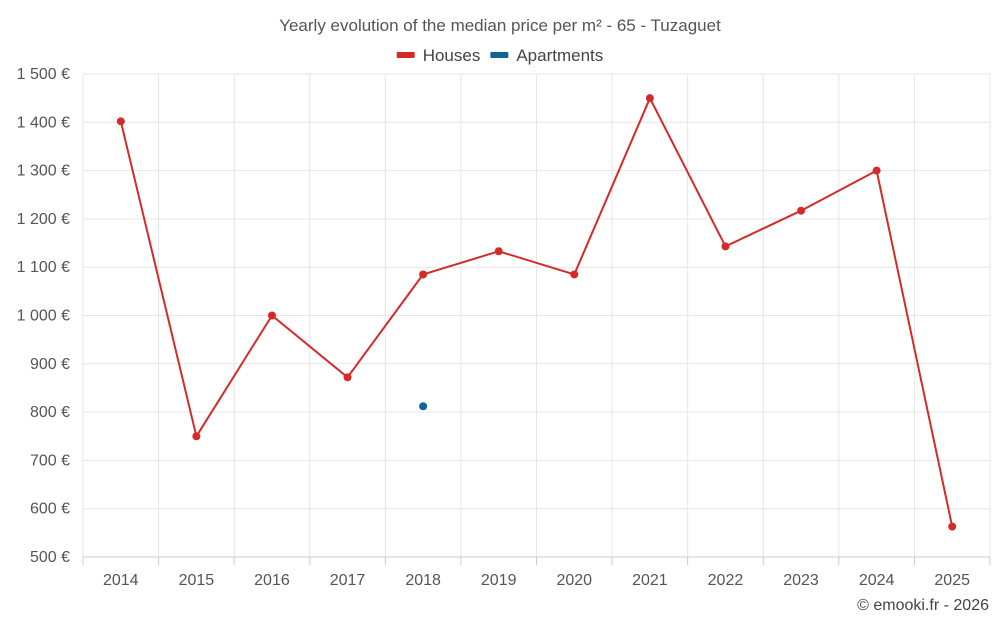 Image resolution: width=1000 pixels, height=630 pixels. Describe the element at coordinates (499, 580) in the screenshot. I see `x-tick-label: 2019` at that location.